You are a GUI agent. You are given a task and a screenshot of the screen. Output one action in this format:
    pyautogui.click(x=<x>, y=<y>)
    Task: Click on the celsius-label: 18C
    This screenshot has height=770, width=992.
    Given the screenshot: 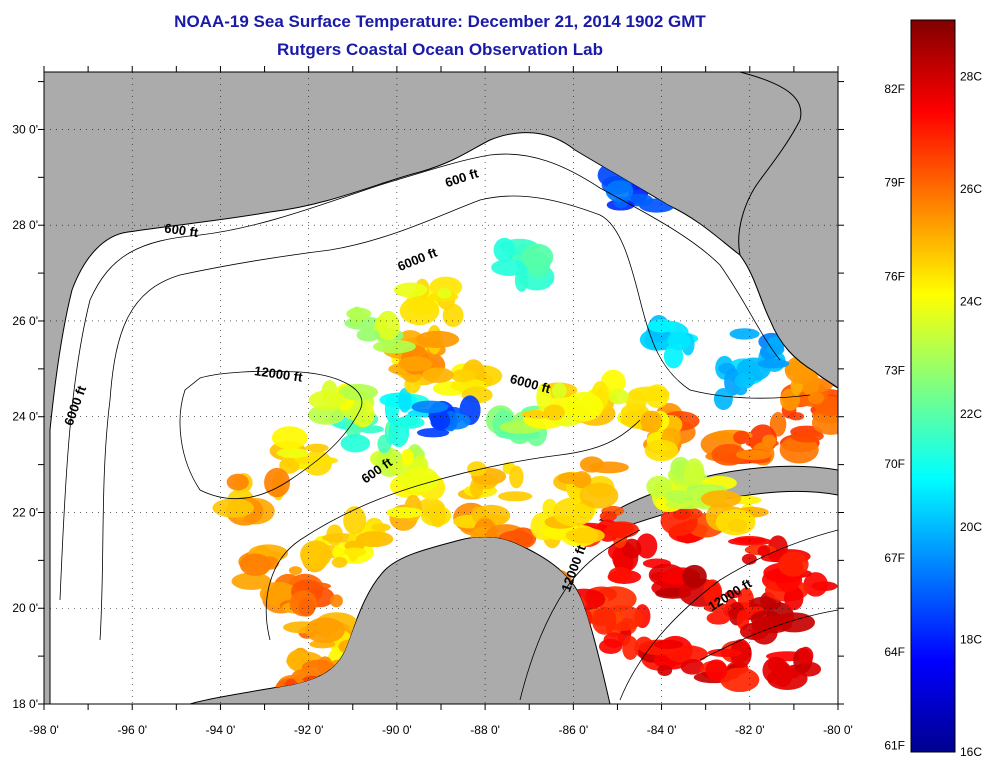 What is the action you would take?
    pyautogui.click(x=971, y=639)
    